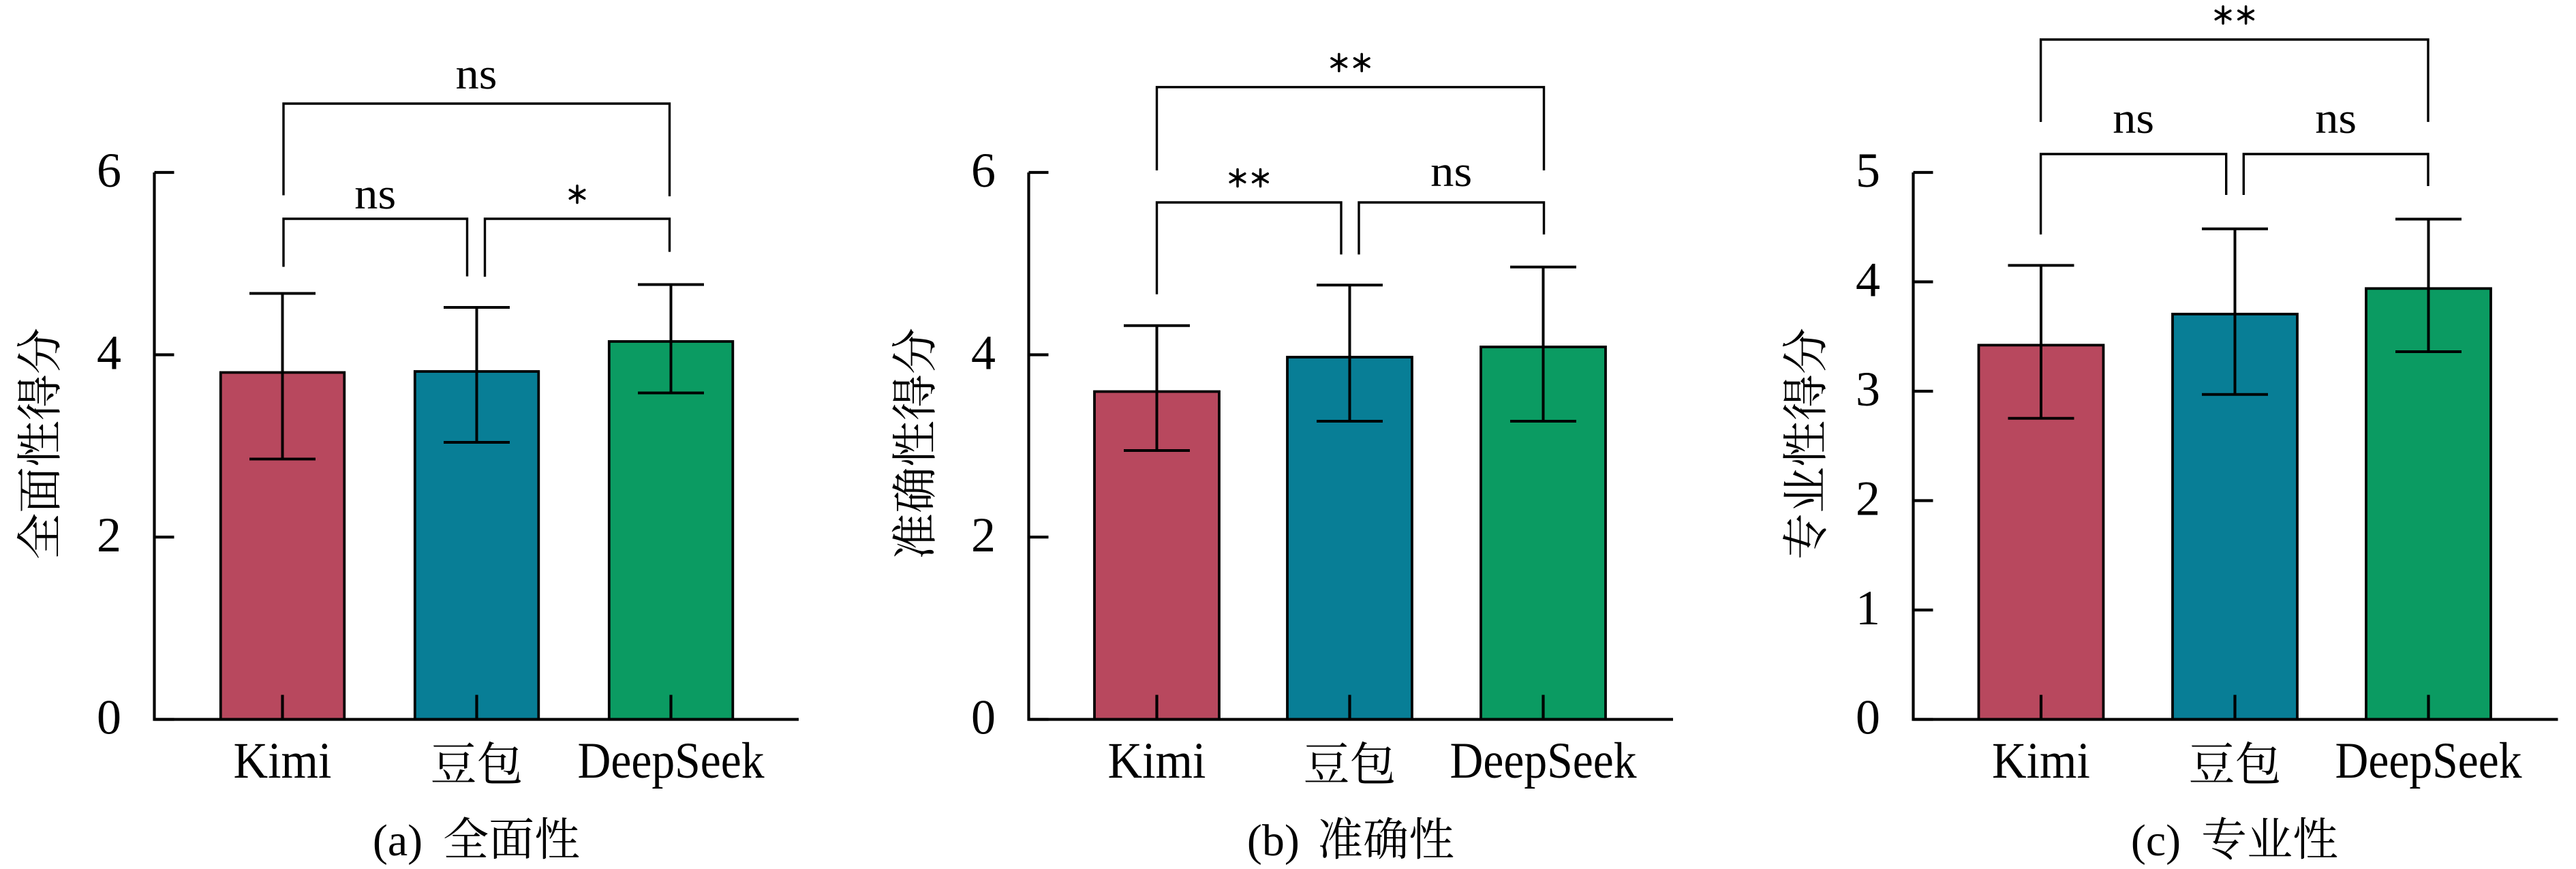  I want to click on svg-text: (c), so click(2156, 841).